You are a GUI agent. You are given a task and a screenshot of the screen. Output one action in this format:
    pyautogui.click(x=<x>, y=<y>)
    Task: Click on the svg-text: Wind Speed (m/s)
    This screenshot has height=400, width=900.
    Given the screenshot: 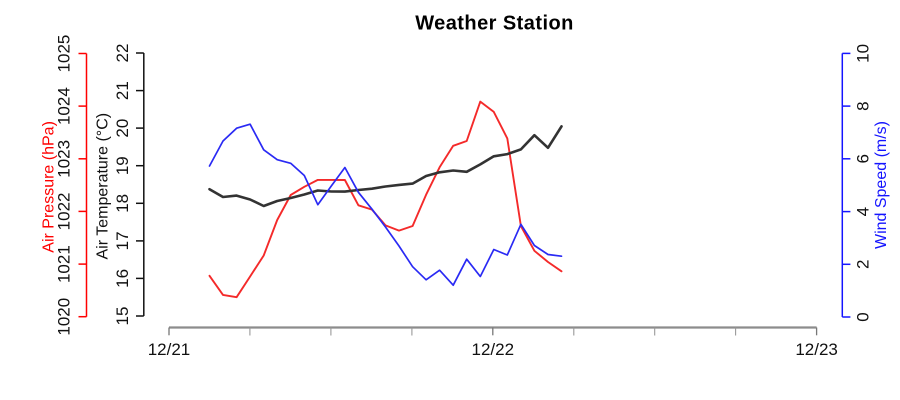 What is the action you would take?
    pyautogui.click(x=881, y=185)
    